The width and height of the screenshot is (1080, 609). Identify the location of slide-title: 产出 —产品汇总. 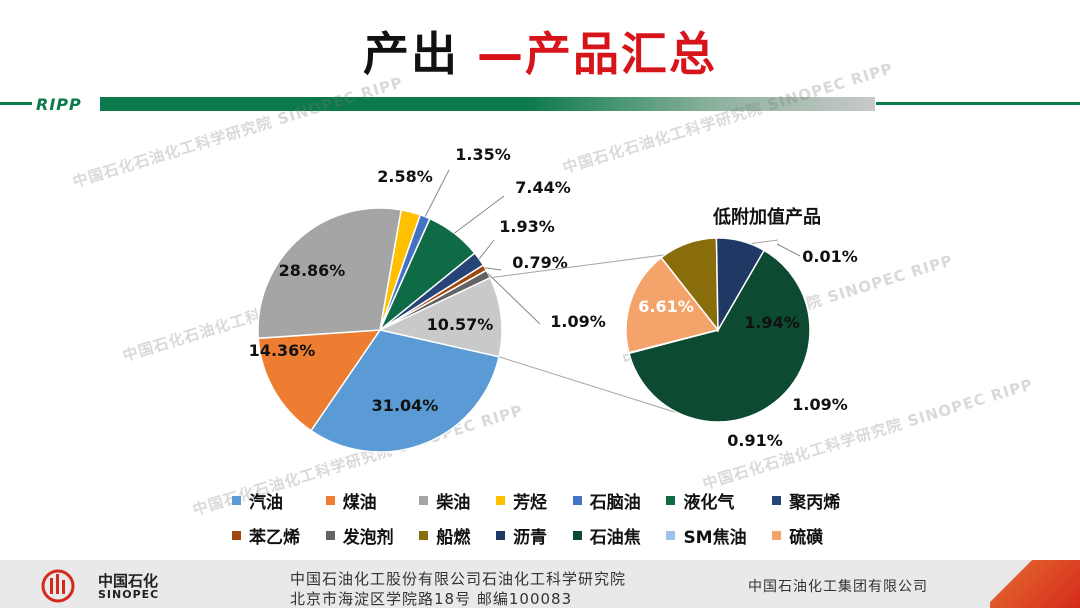
(540, 51).